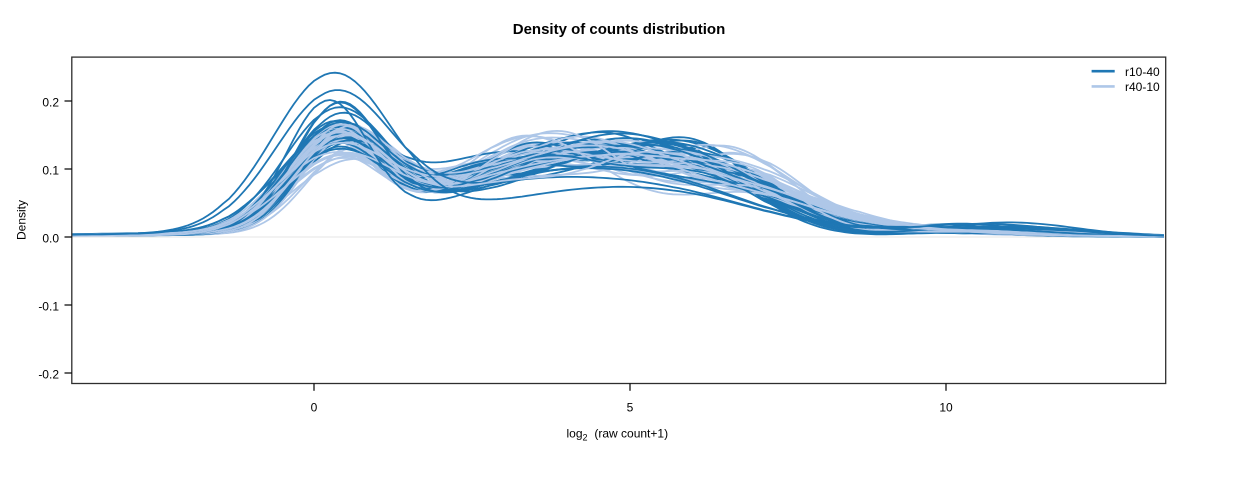 The image size is (1238, 500). Describe the element at coordinates (48, 374) in the screenshot. I see `svg-text: -0.2` at that location.